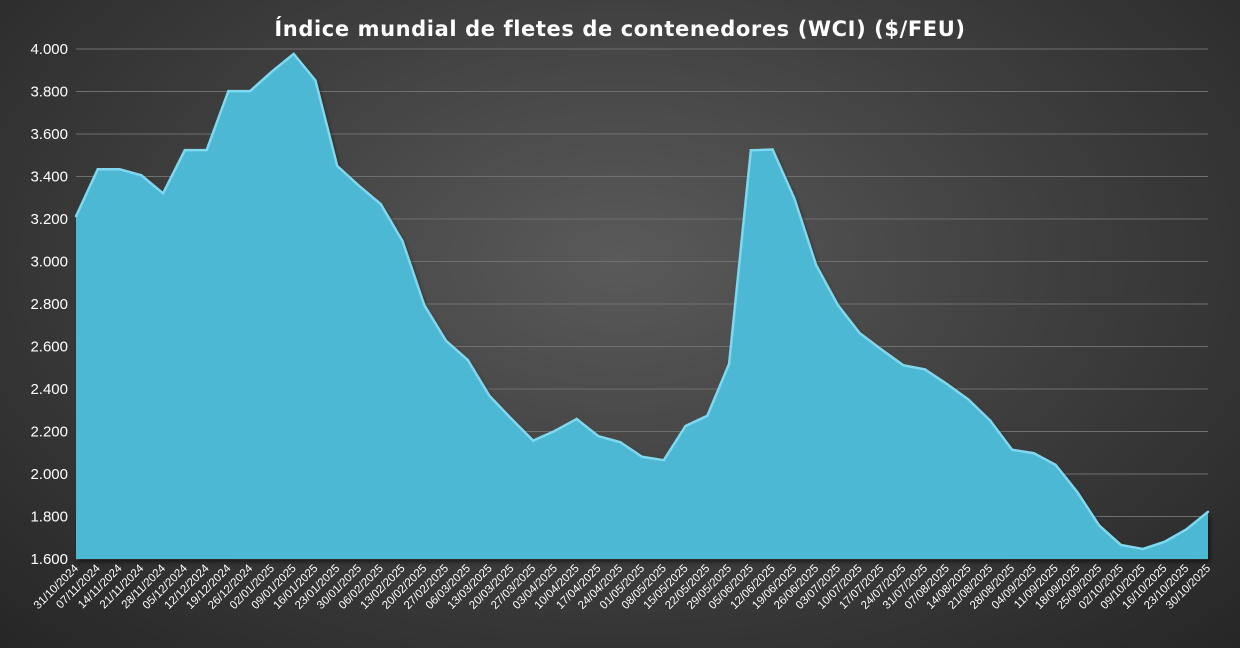 The height and width of the screenshot is (648, 1240). Describe the element at coordinates (49, 559) in the screenshot. I see `y-tick-label: 1.600` at that location.